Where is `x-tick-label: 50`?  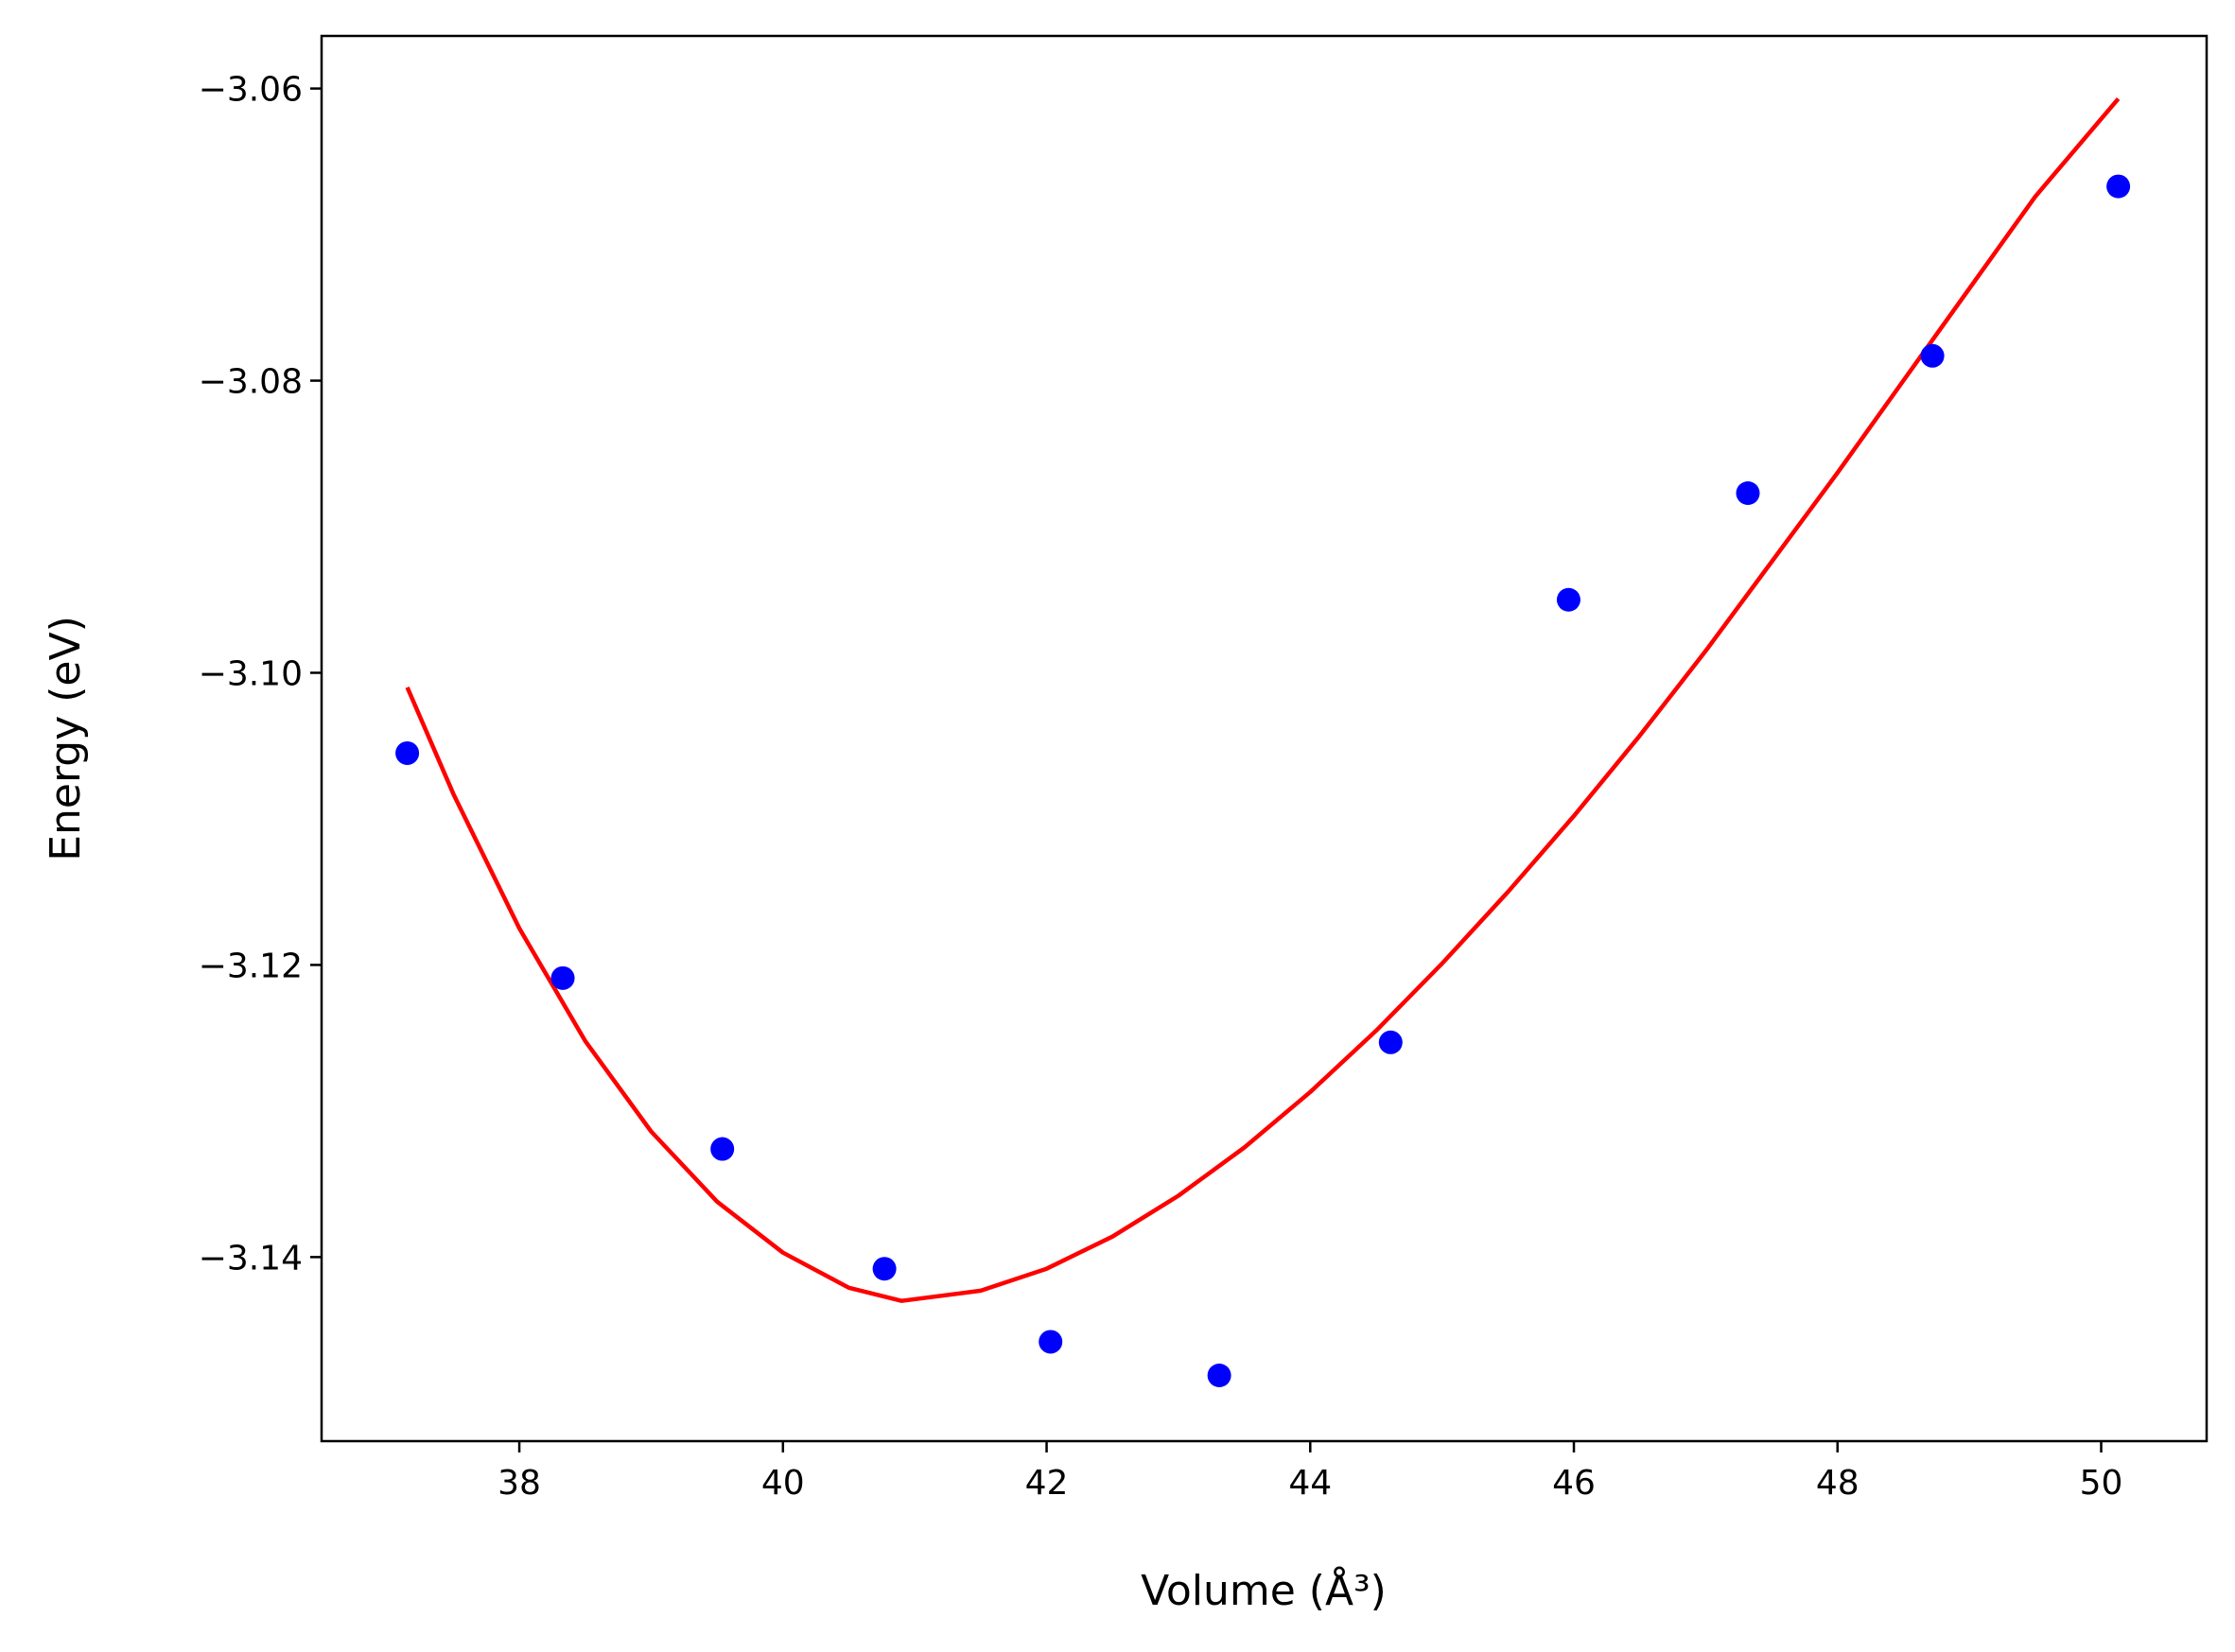 x-tick-label: 50 is located at coordinates (2101, 1484).